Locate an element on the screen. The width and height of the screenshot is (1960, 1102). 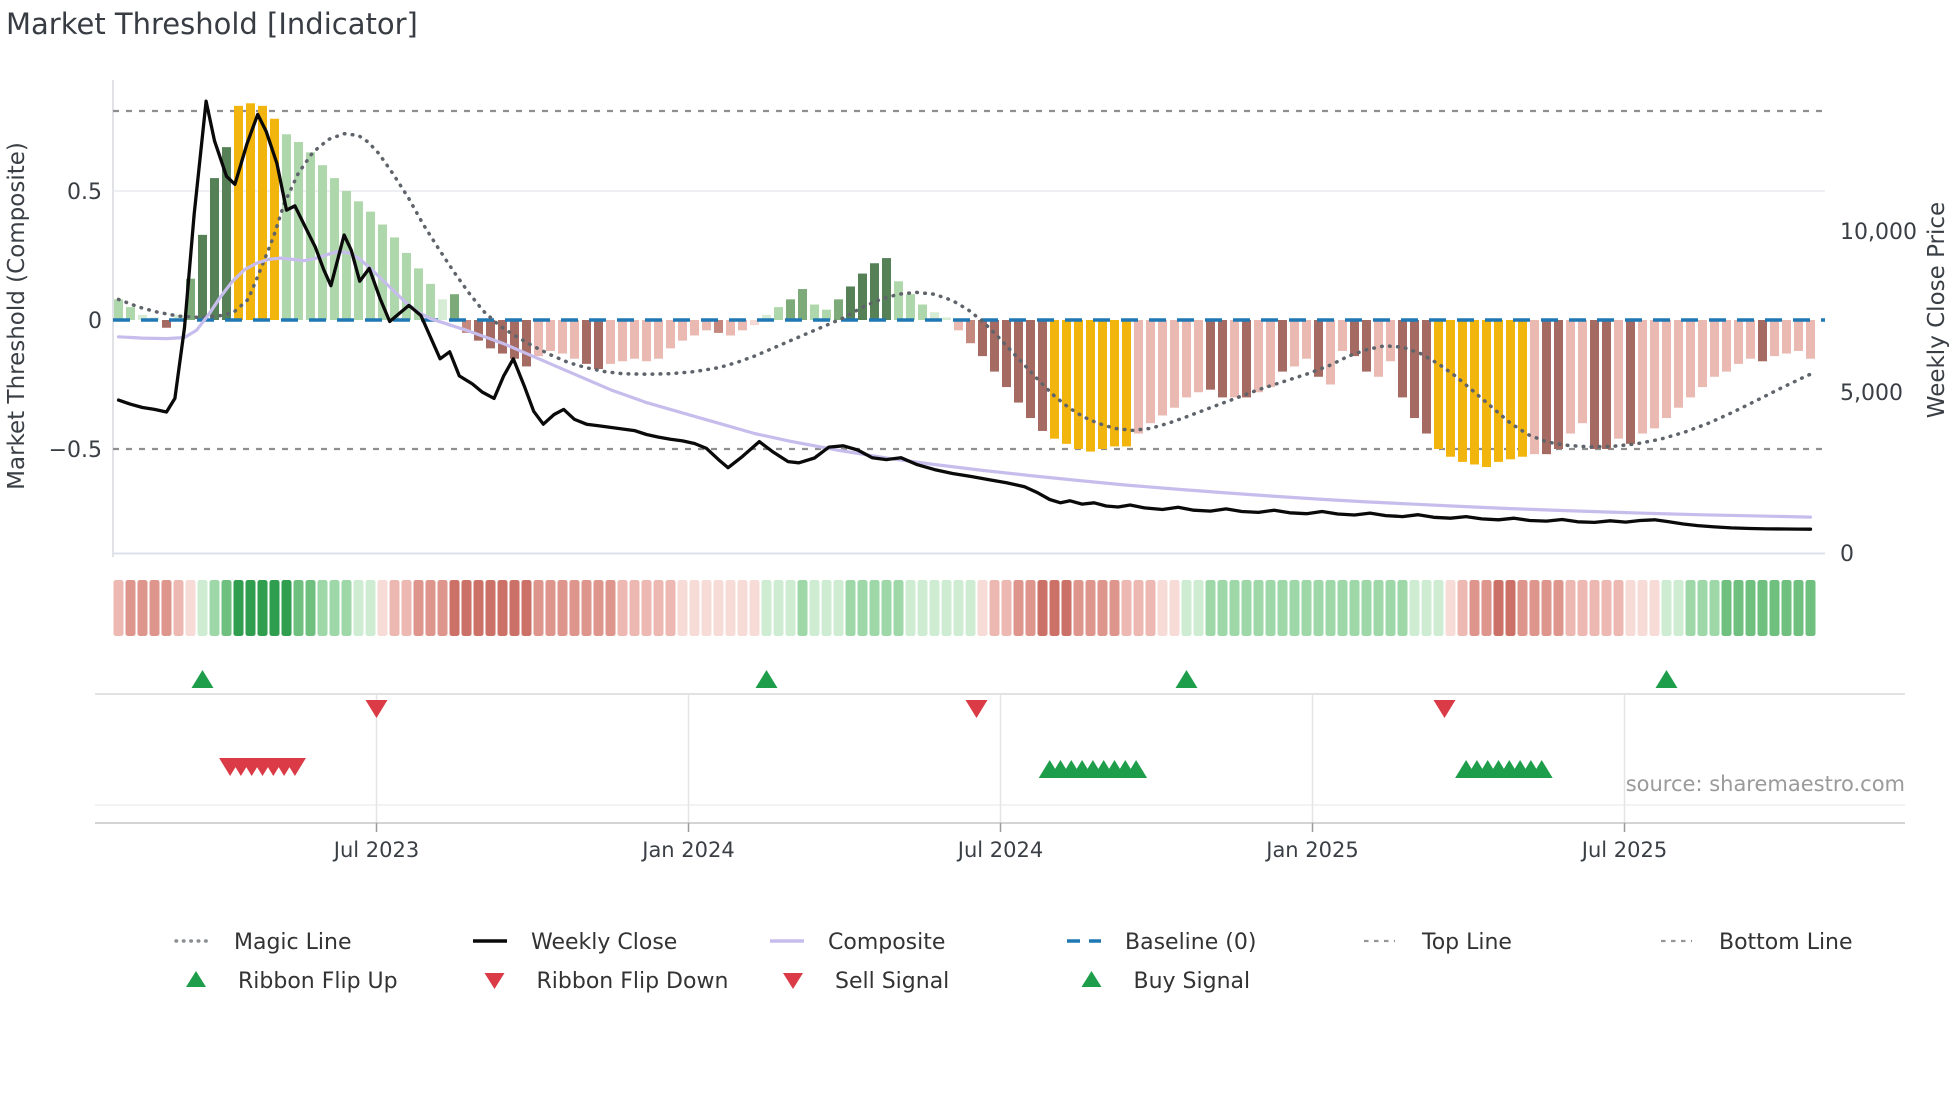
signal-markers is located at coordinates (1000, 746).